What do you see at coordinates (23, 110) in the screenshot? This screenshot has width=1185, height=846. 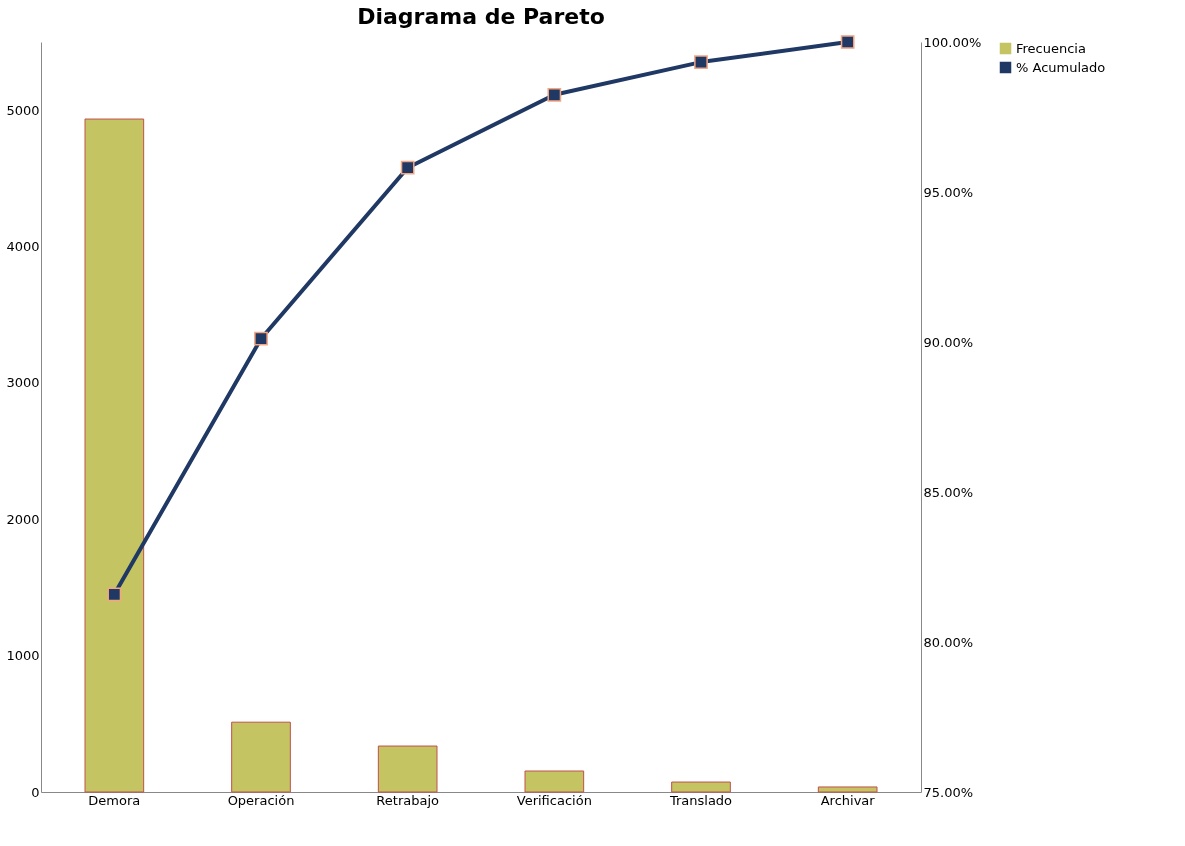 I see `y-tick-label: 5000` at bounding box center [23, 110].